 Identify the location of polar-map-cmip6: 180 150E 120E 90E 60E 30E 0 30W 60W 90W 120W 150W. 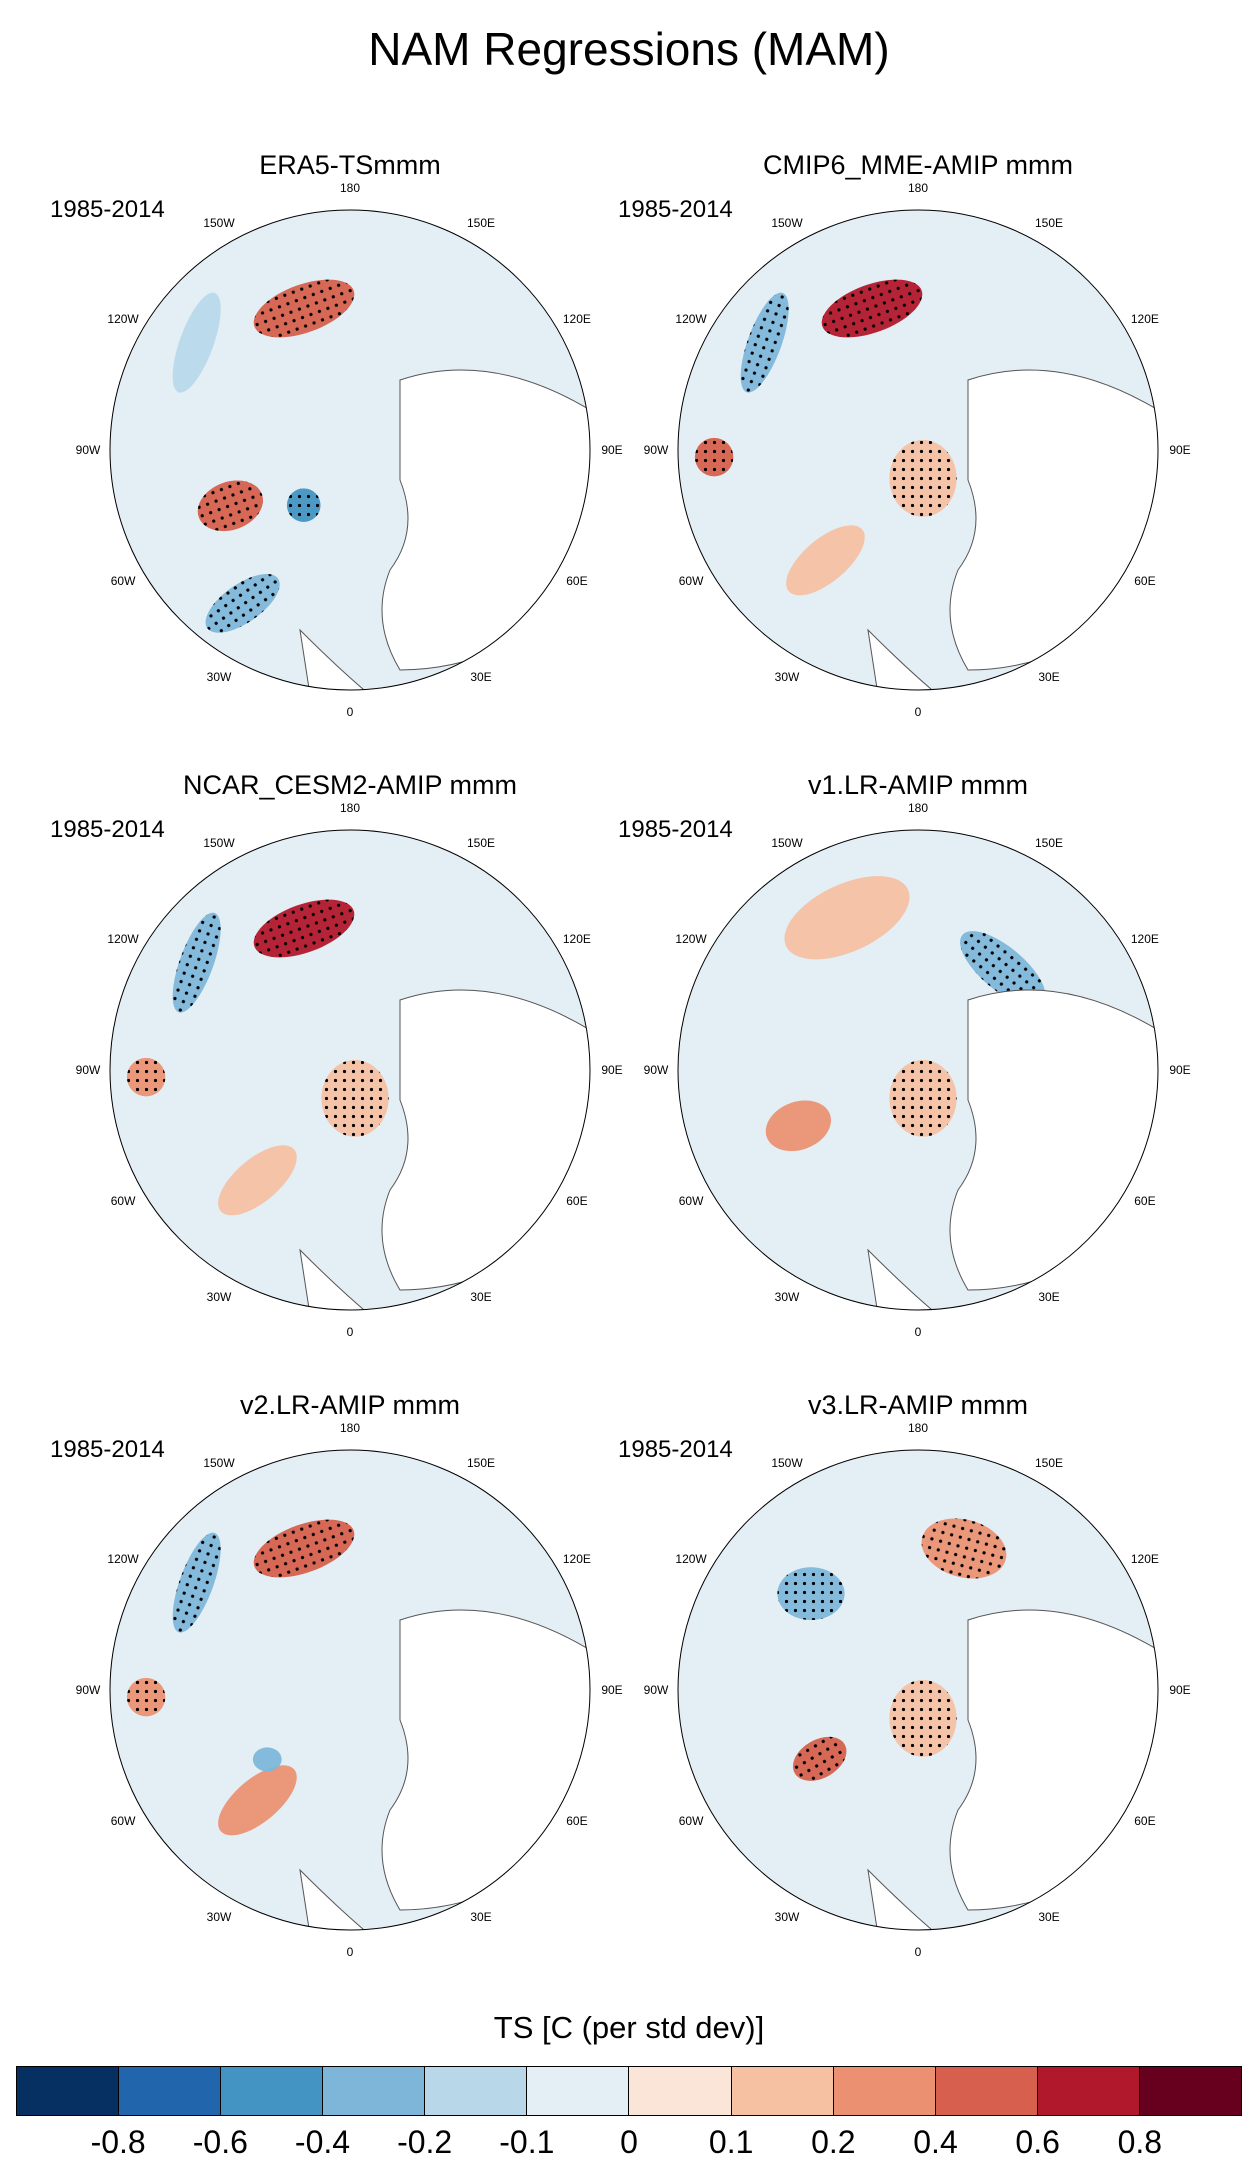
(917, 450).